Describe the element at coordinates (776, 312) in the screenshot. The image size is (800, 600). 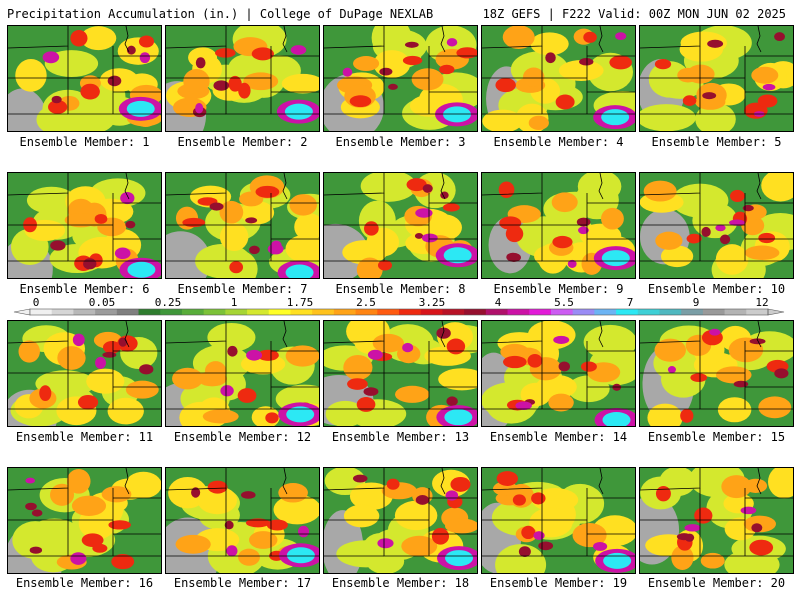
I see `colorbar-max-arrow` at that location.